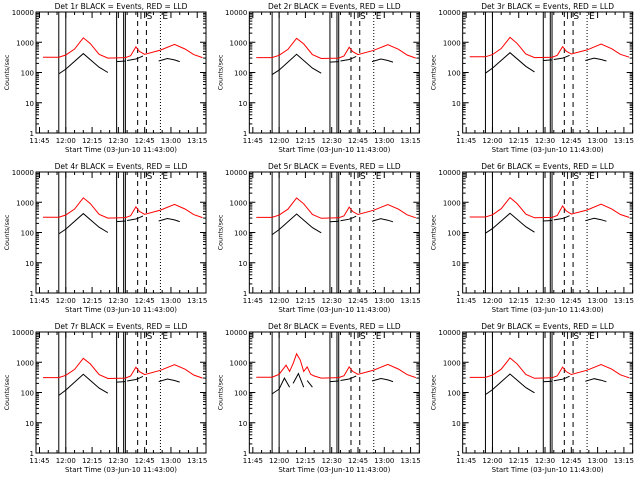  I want to click on panel-title: Det 8r BLACK = Events, RED = LLD, so click(334, 326).